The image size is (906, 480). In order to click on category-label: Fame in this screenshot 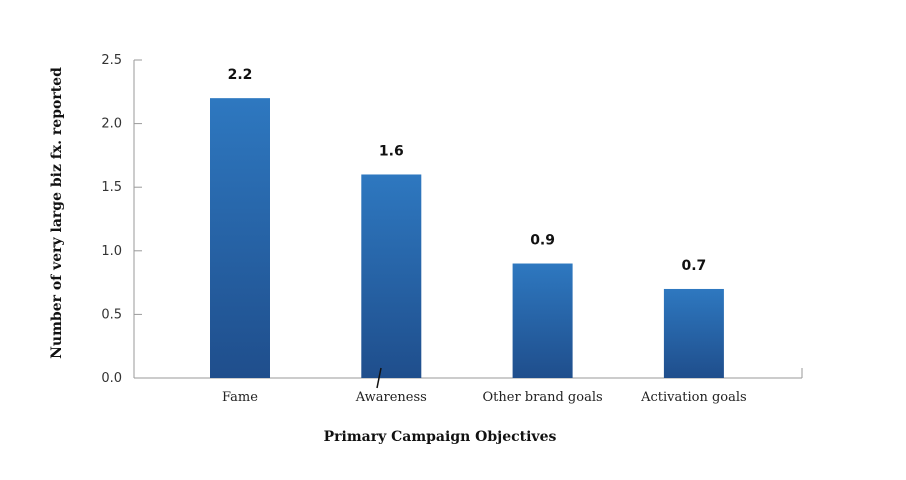, I will do `click(240, 397)`.